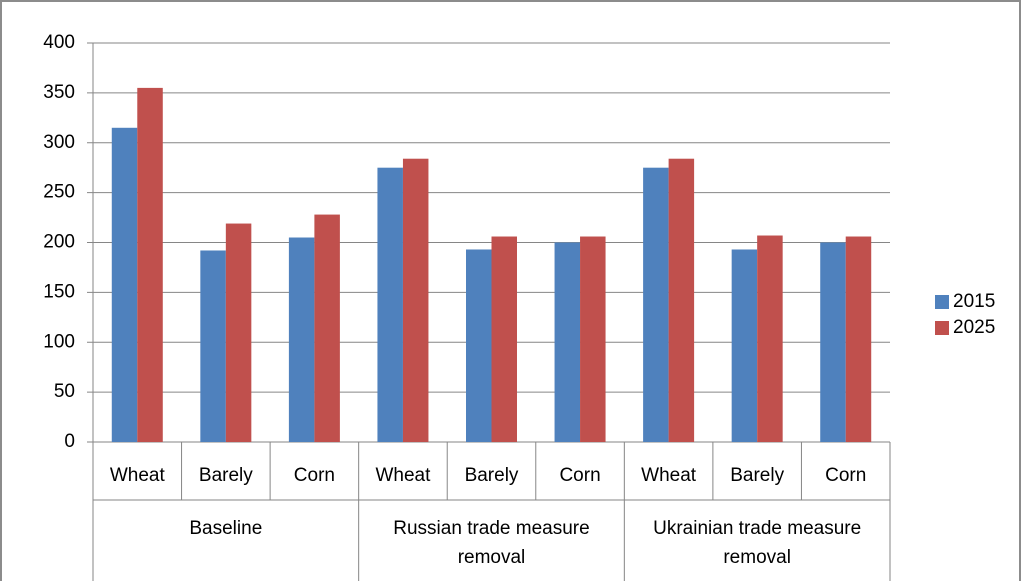 The image size is (1021, 581). Describe the element at coordinates (59, 92) in the screenshot. I see `y-tick-label: 350` at that location.